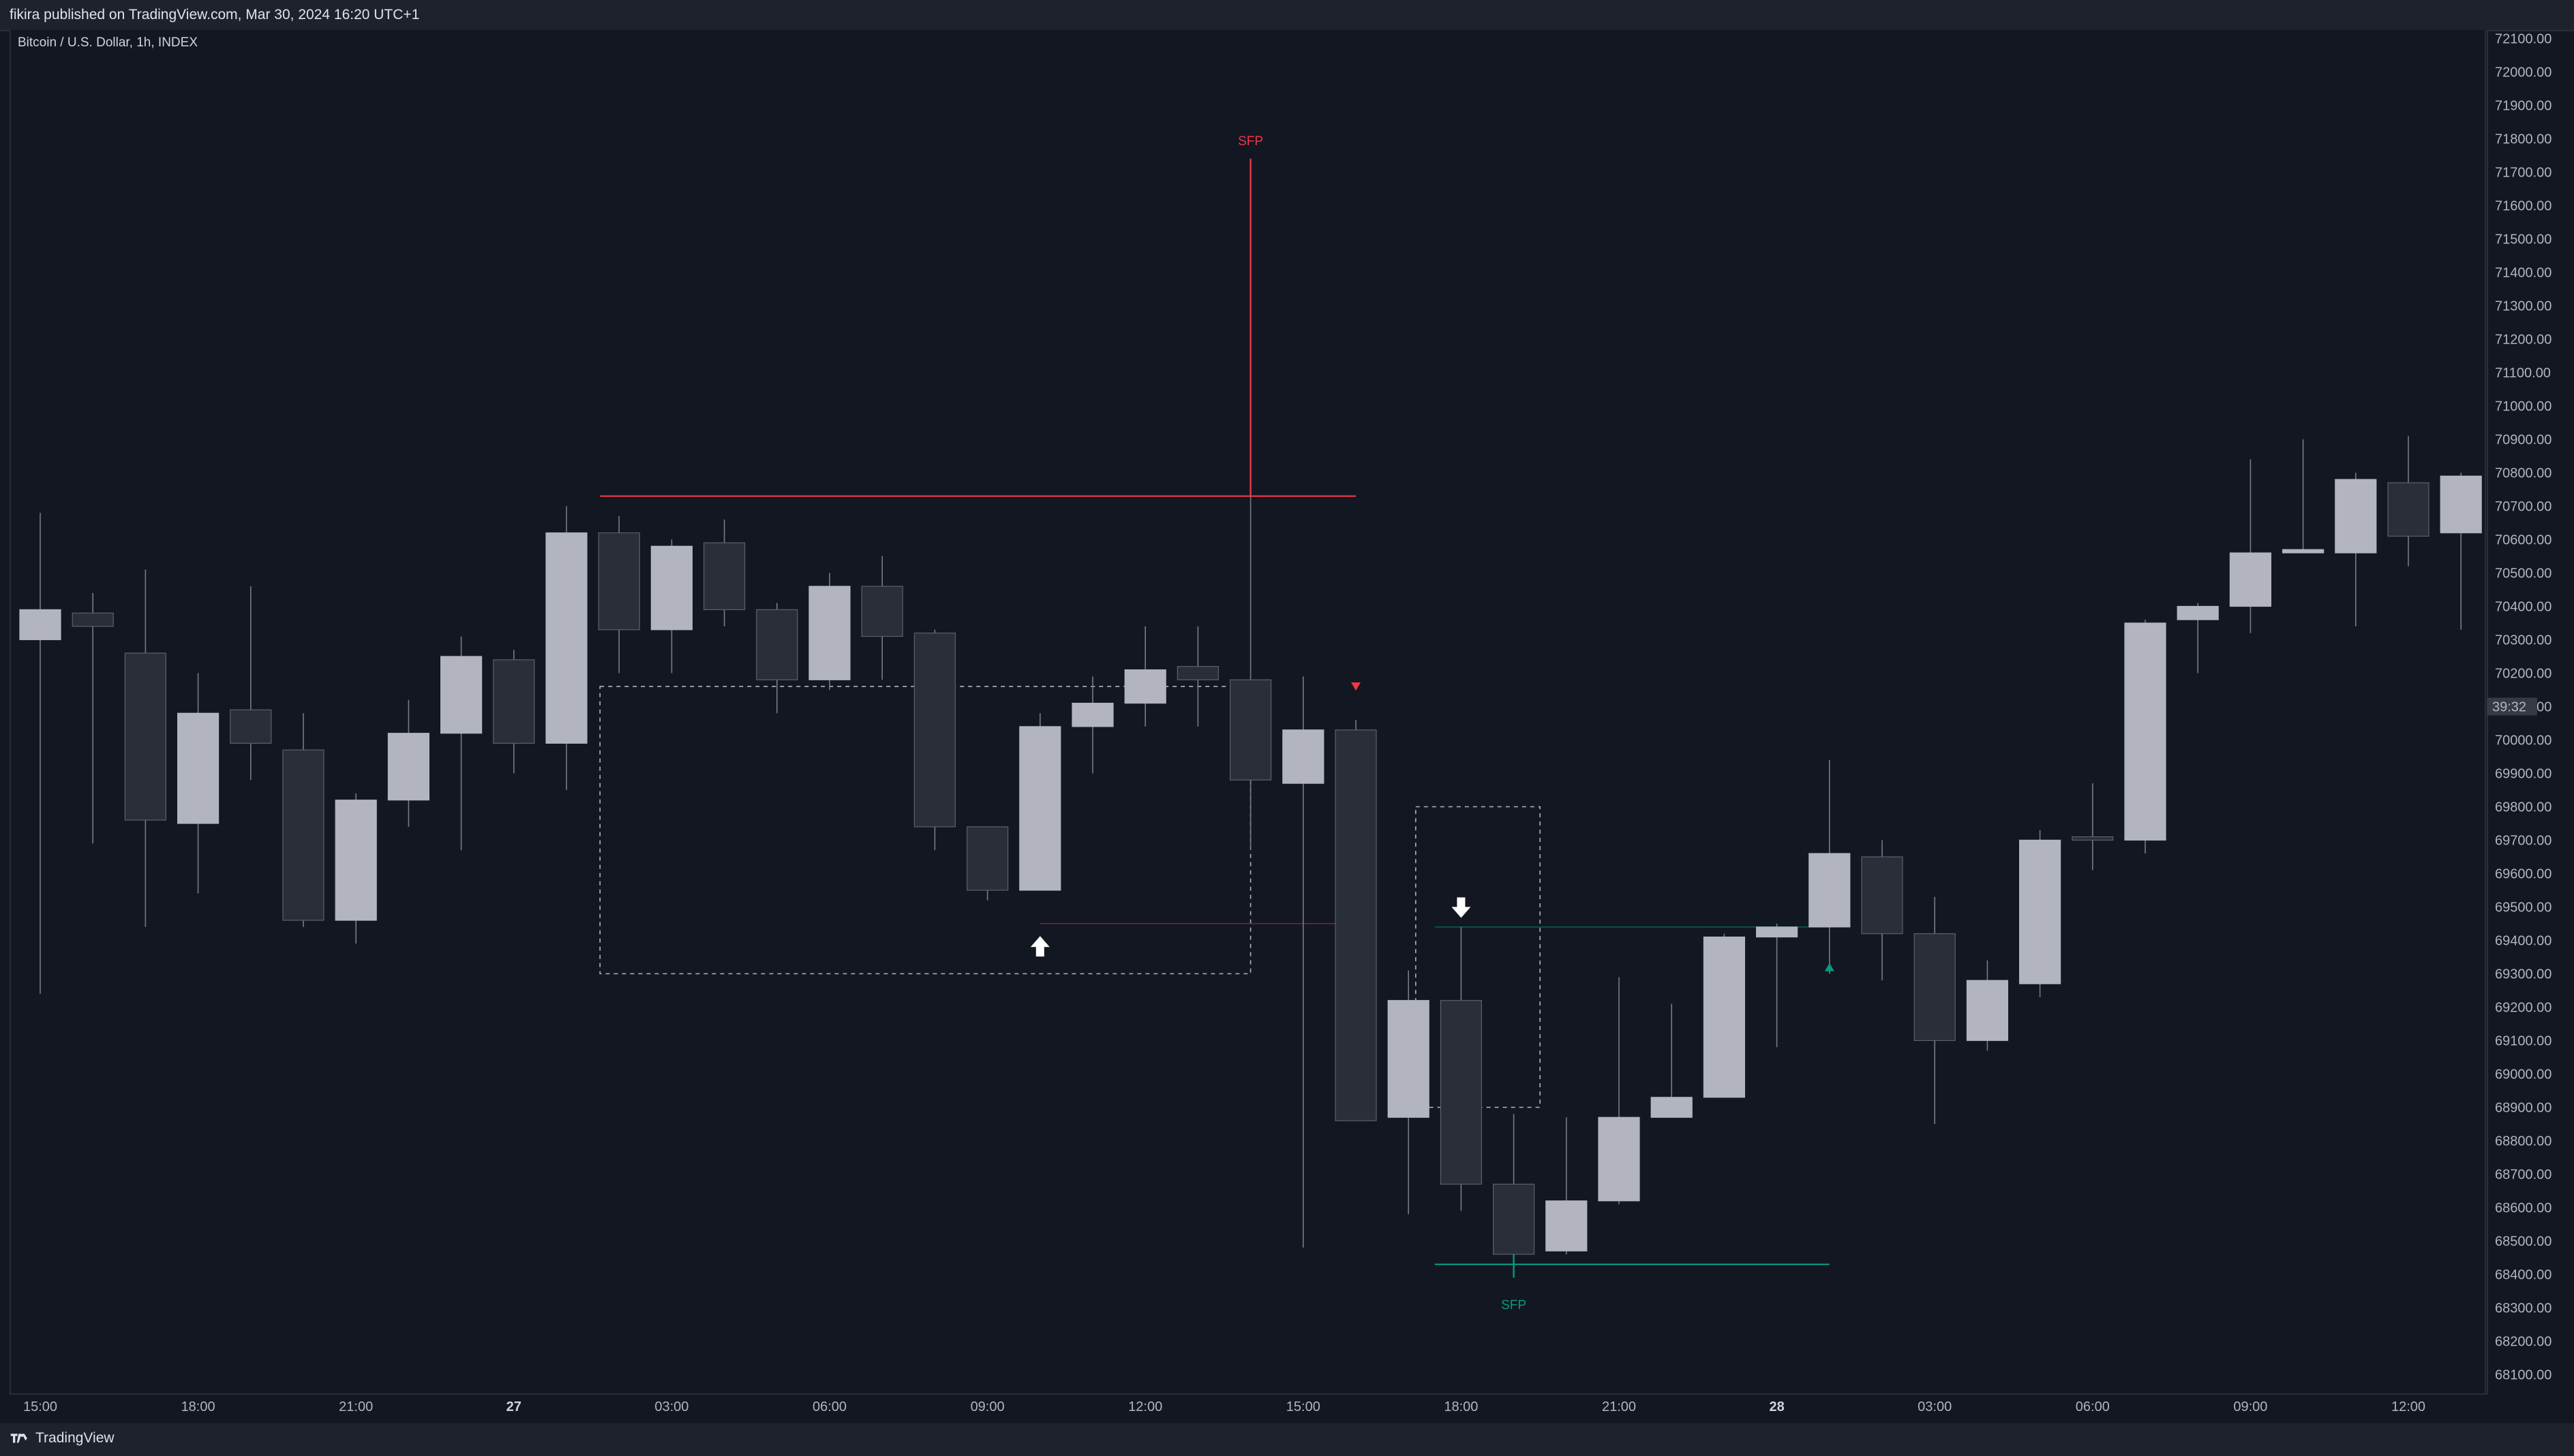 This screenshot has width=2574, height=1456. What do you see at coordinates (2523, 573) in the screenshot?
I see `y-tick-label: 70500.00` at bounding box center [2523, 573].